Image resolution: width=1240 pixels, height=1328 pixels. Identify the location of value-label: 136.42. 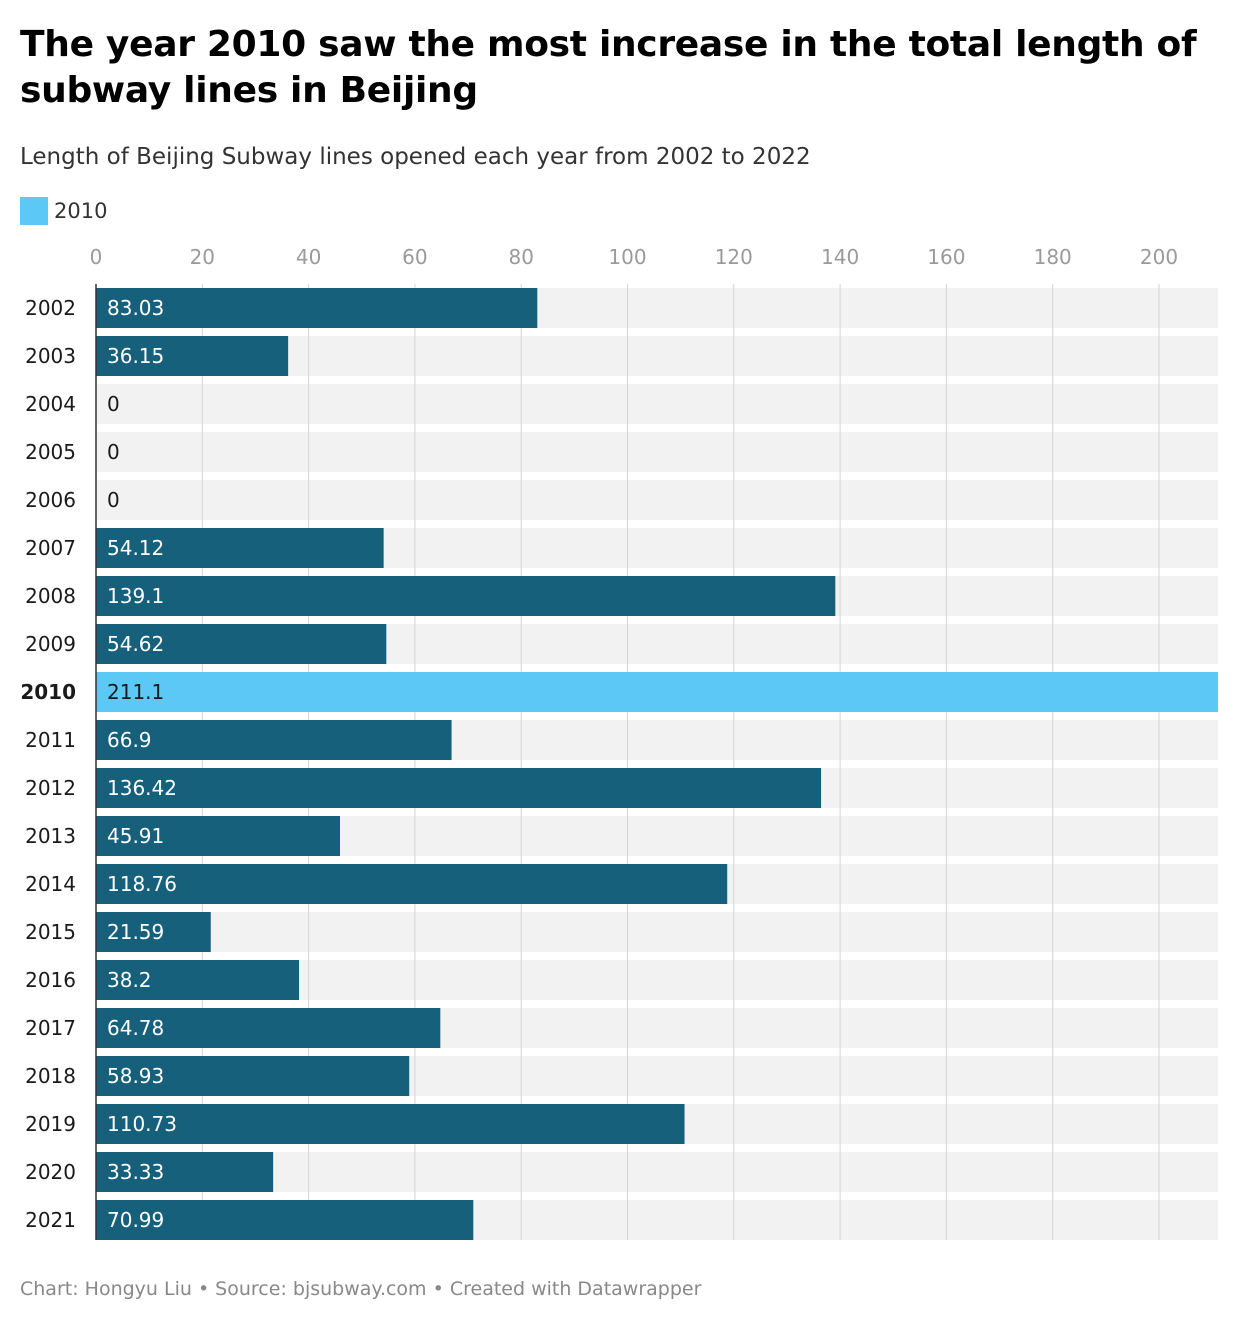
(142, 788).